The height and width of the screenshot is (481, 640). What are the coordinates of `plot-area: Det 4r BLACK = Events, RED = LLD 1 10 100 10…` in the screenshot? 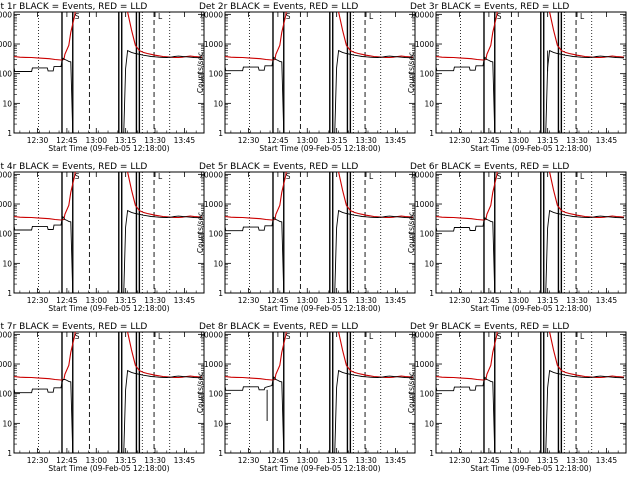 It's located at (102, 237).